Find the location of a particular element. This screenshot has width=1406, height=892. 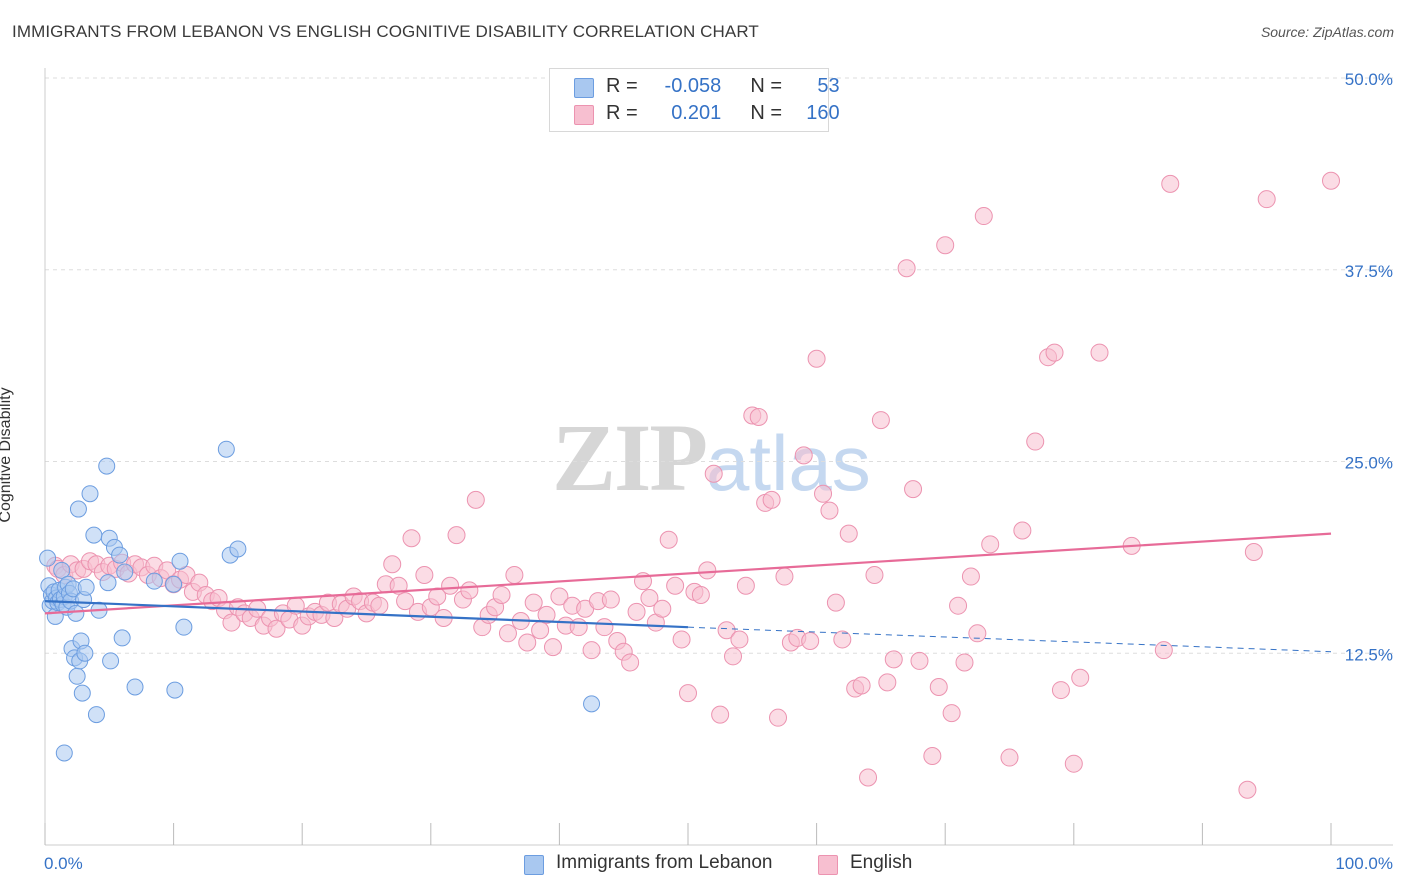

r-value: -0.058 is located at coordinates (693, 86).